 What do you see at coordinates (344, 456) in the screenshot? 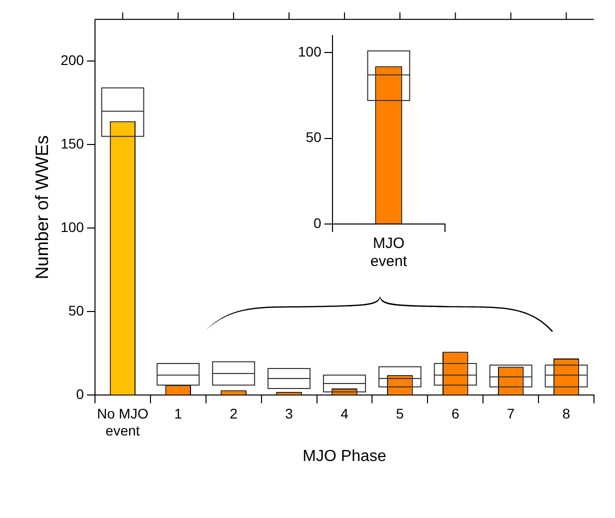
I see `x-axis-title: MJO Phase` at bounding box center [344, 456].